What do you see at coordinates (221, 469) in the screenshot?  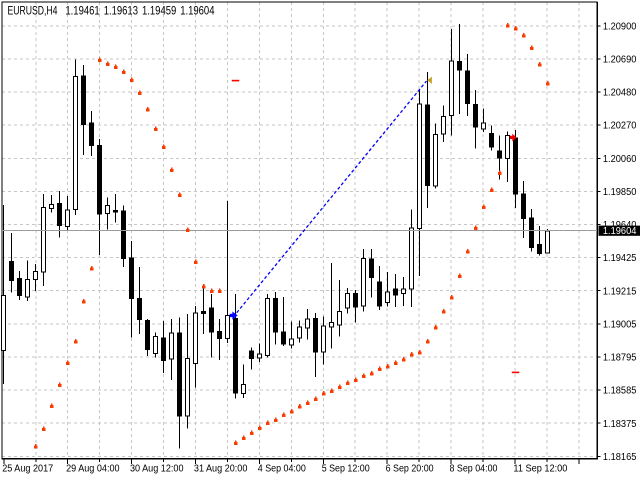 I see `svg-text: 31 Aug 20:00` at bounding box center [221, 469].